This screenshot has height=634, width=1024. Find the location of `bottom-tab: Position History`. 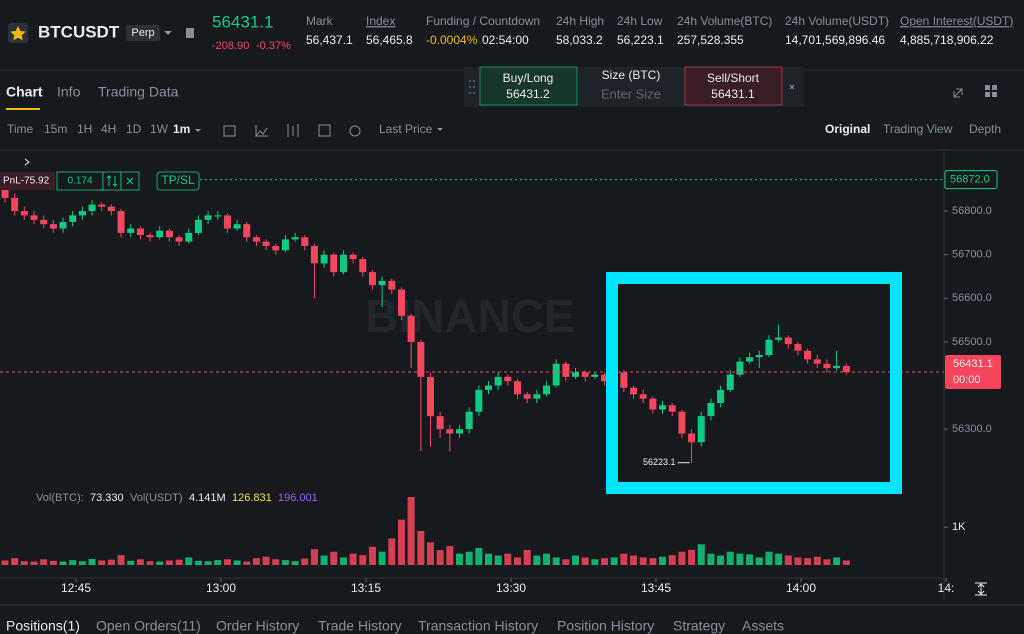

bottom-tab: Position History is located at coordinates (605, 626).